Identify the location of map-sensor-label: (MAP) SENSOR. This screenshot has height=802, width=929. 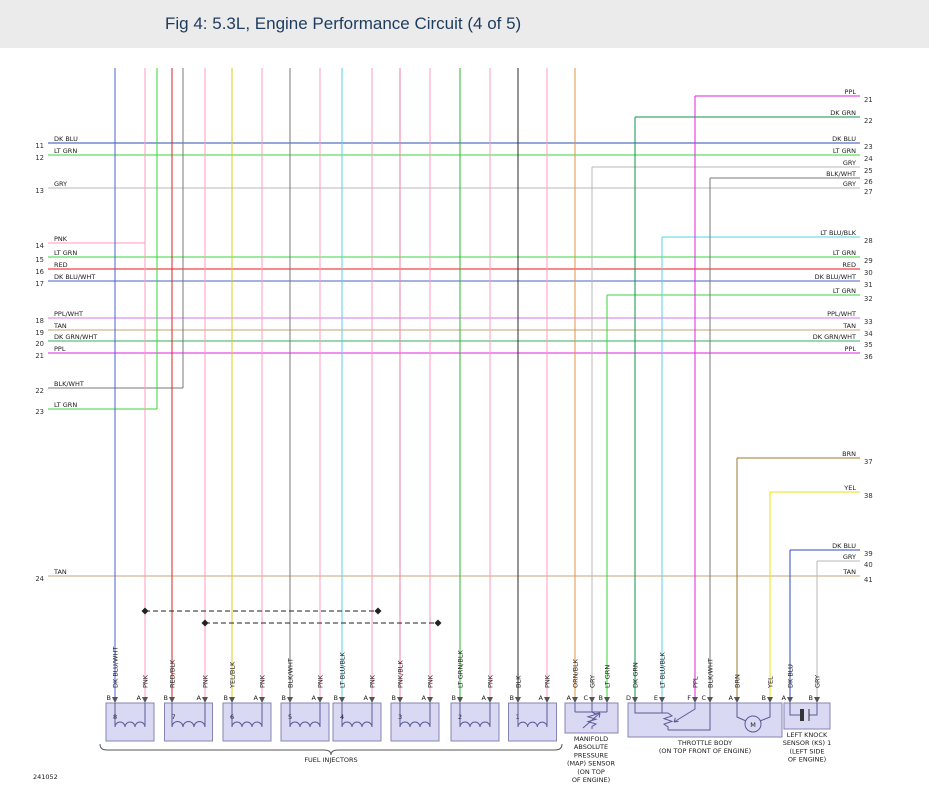
(591, 764).